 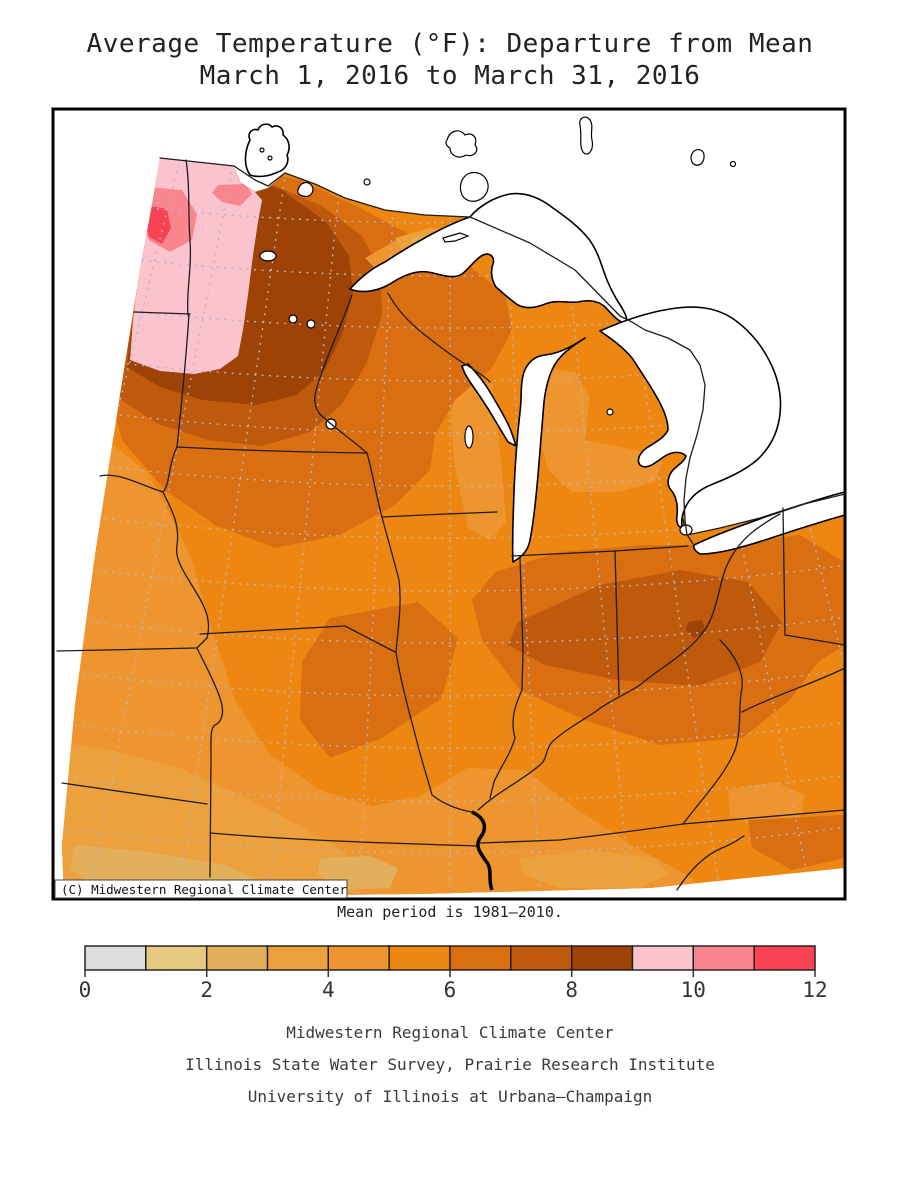 What do you see at coordinates (610, 412) in the screenshot?
I see `houghton-lake` at bounding box center [610, 412].